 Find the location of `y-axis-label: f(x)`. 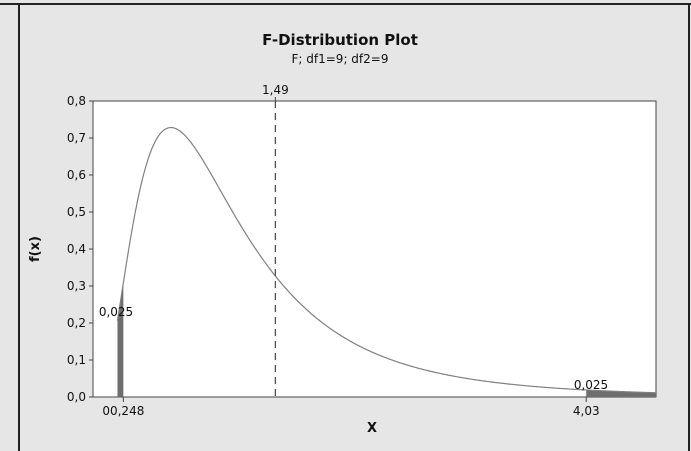

y-axis-label: f(x) is located at coordinates (35, 249).